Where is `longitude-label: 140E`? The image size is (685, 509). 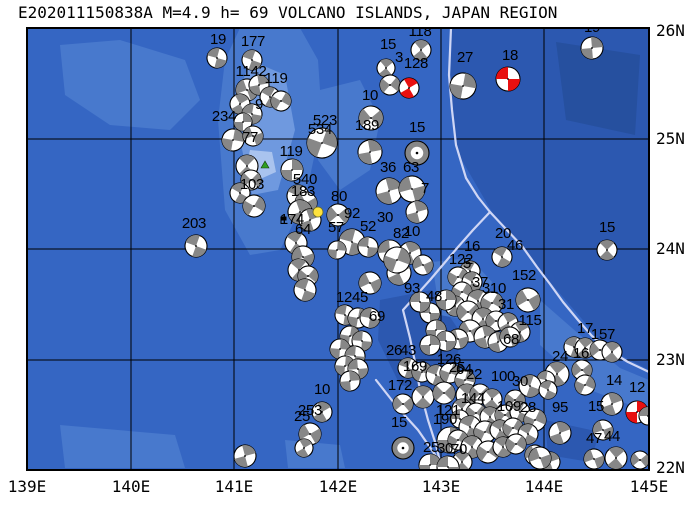
longitude-label: 140E is located at coordinates (131, 486).